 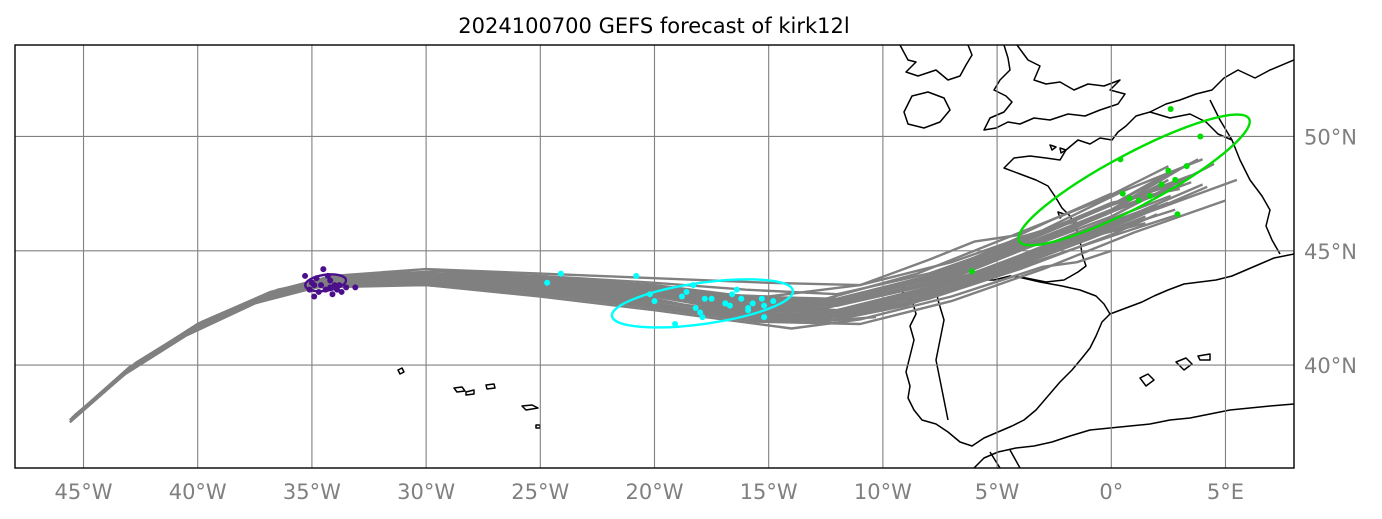 I want to click on lon-tick-label: 5°W, so click(x=997, y=492).